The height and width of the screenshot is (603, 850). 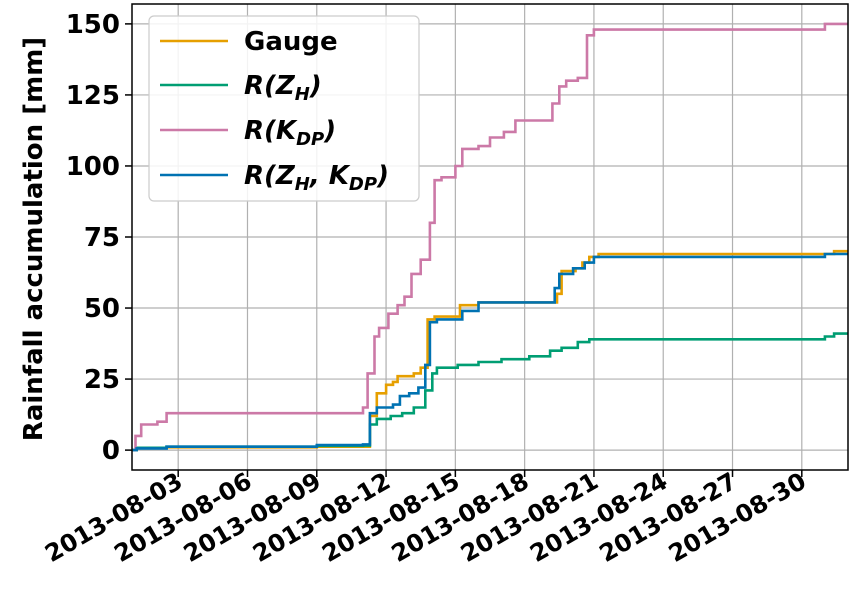 I want to click on y-tick-label: 50, so click(x=102, y=309).